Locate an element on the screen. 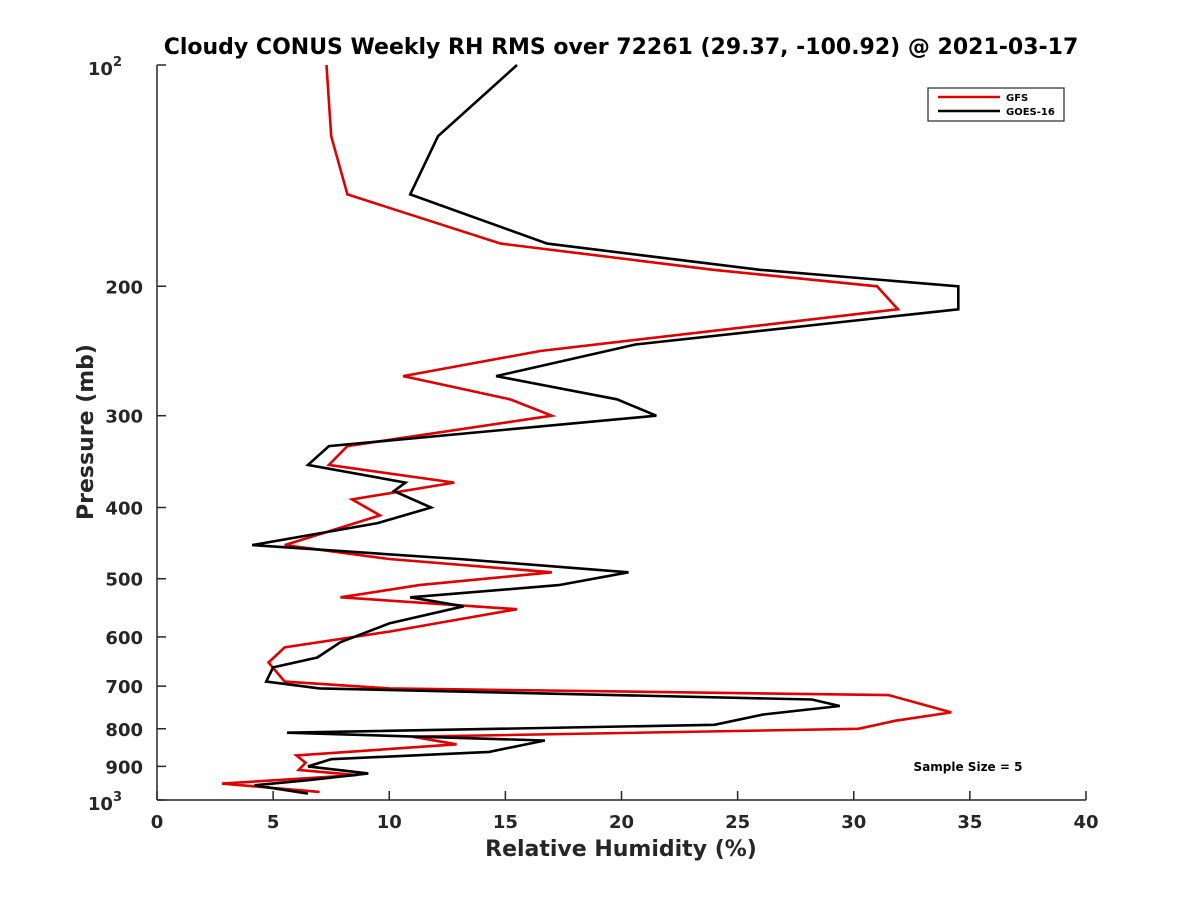 This screenshot has width=1200, height=900. y-axis-label: Pressure (mb) is located at coordinates (86, 432).